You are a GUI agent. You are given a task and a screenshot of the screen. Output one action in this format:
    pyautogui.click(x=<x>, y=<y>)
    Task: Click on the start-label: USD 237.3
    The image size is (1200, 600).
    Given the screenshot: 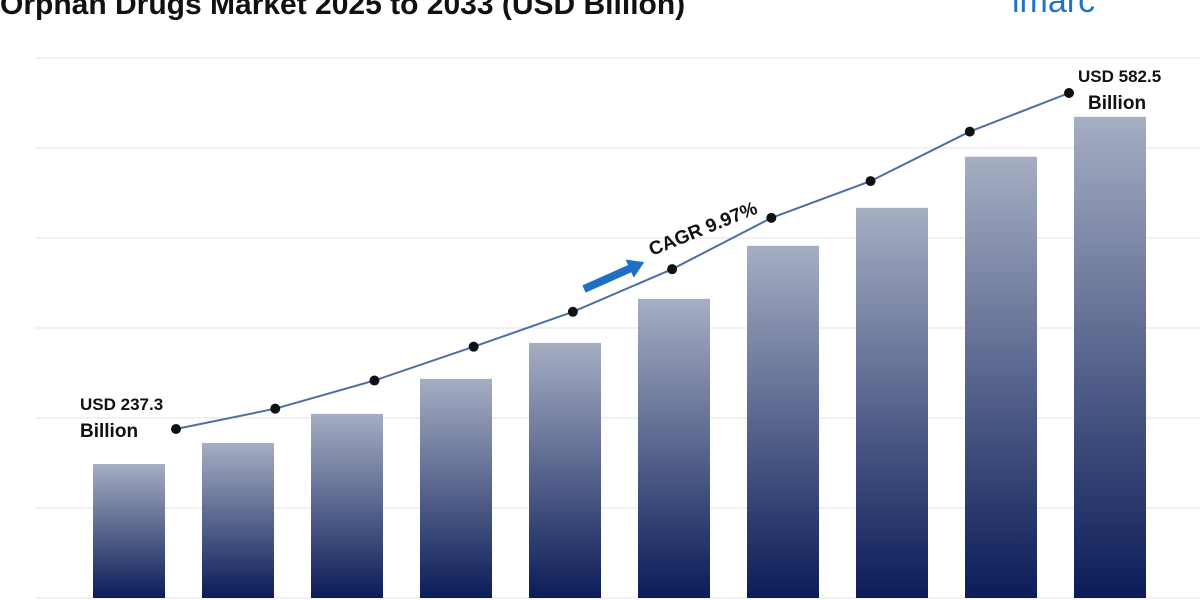 What is the action you would take?
    pyautogui.click(x=121, y=404)
    